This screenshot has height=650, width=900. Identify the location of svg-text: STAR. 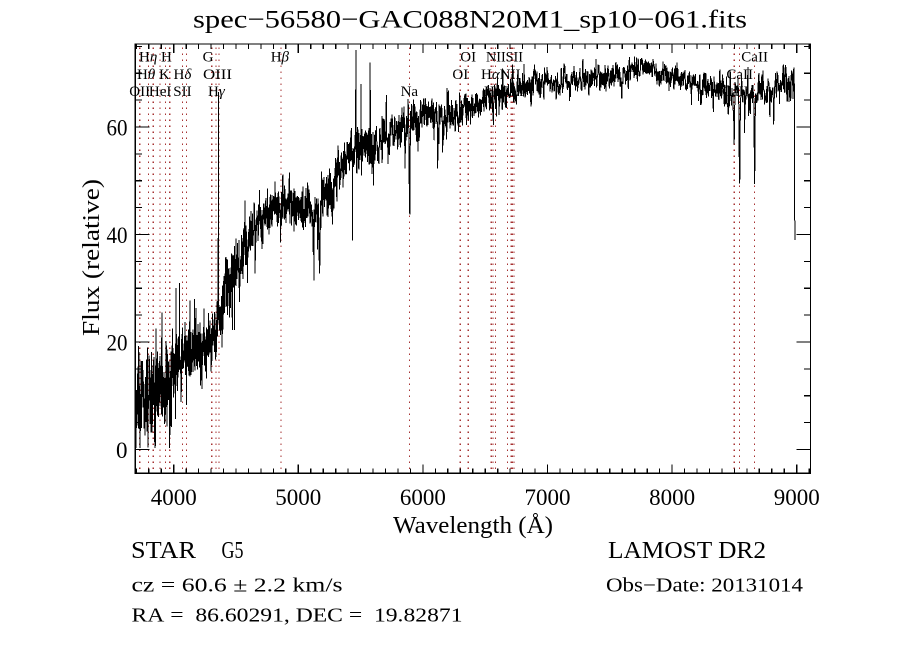
(163, 551).